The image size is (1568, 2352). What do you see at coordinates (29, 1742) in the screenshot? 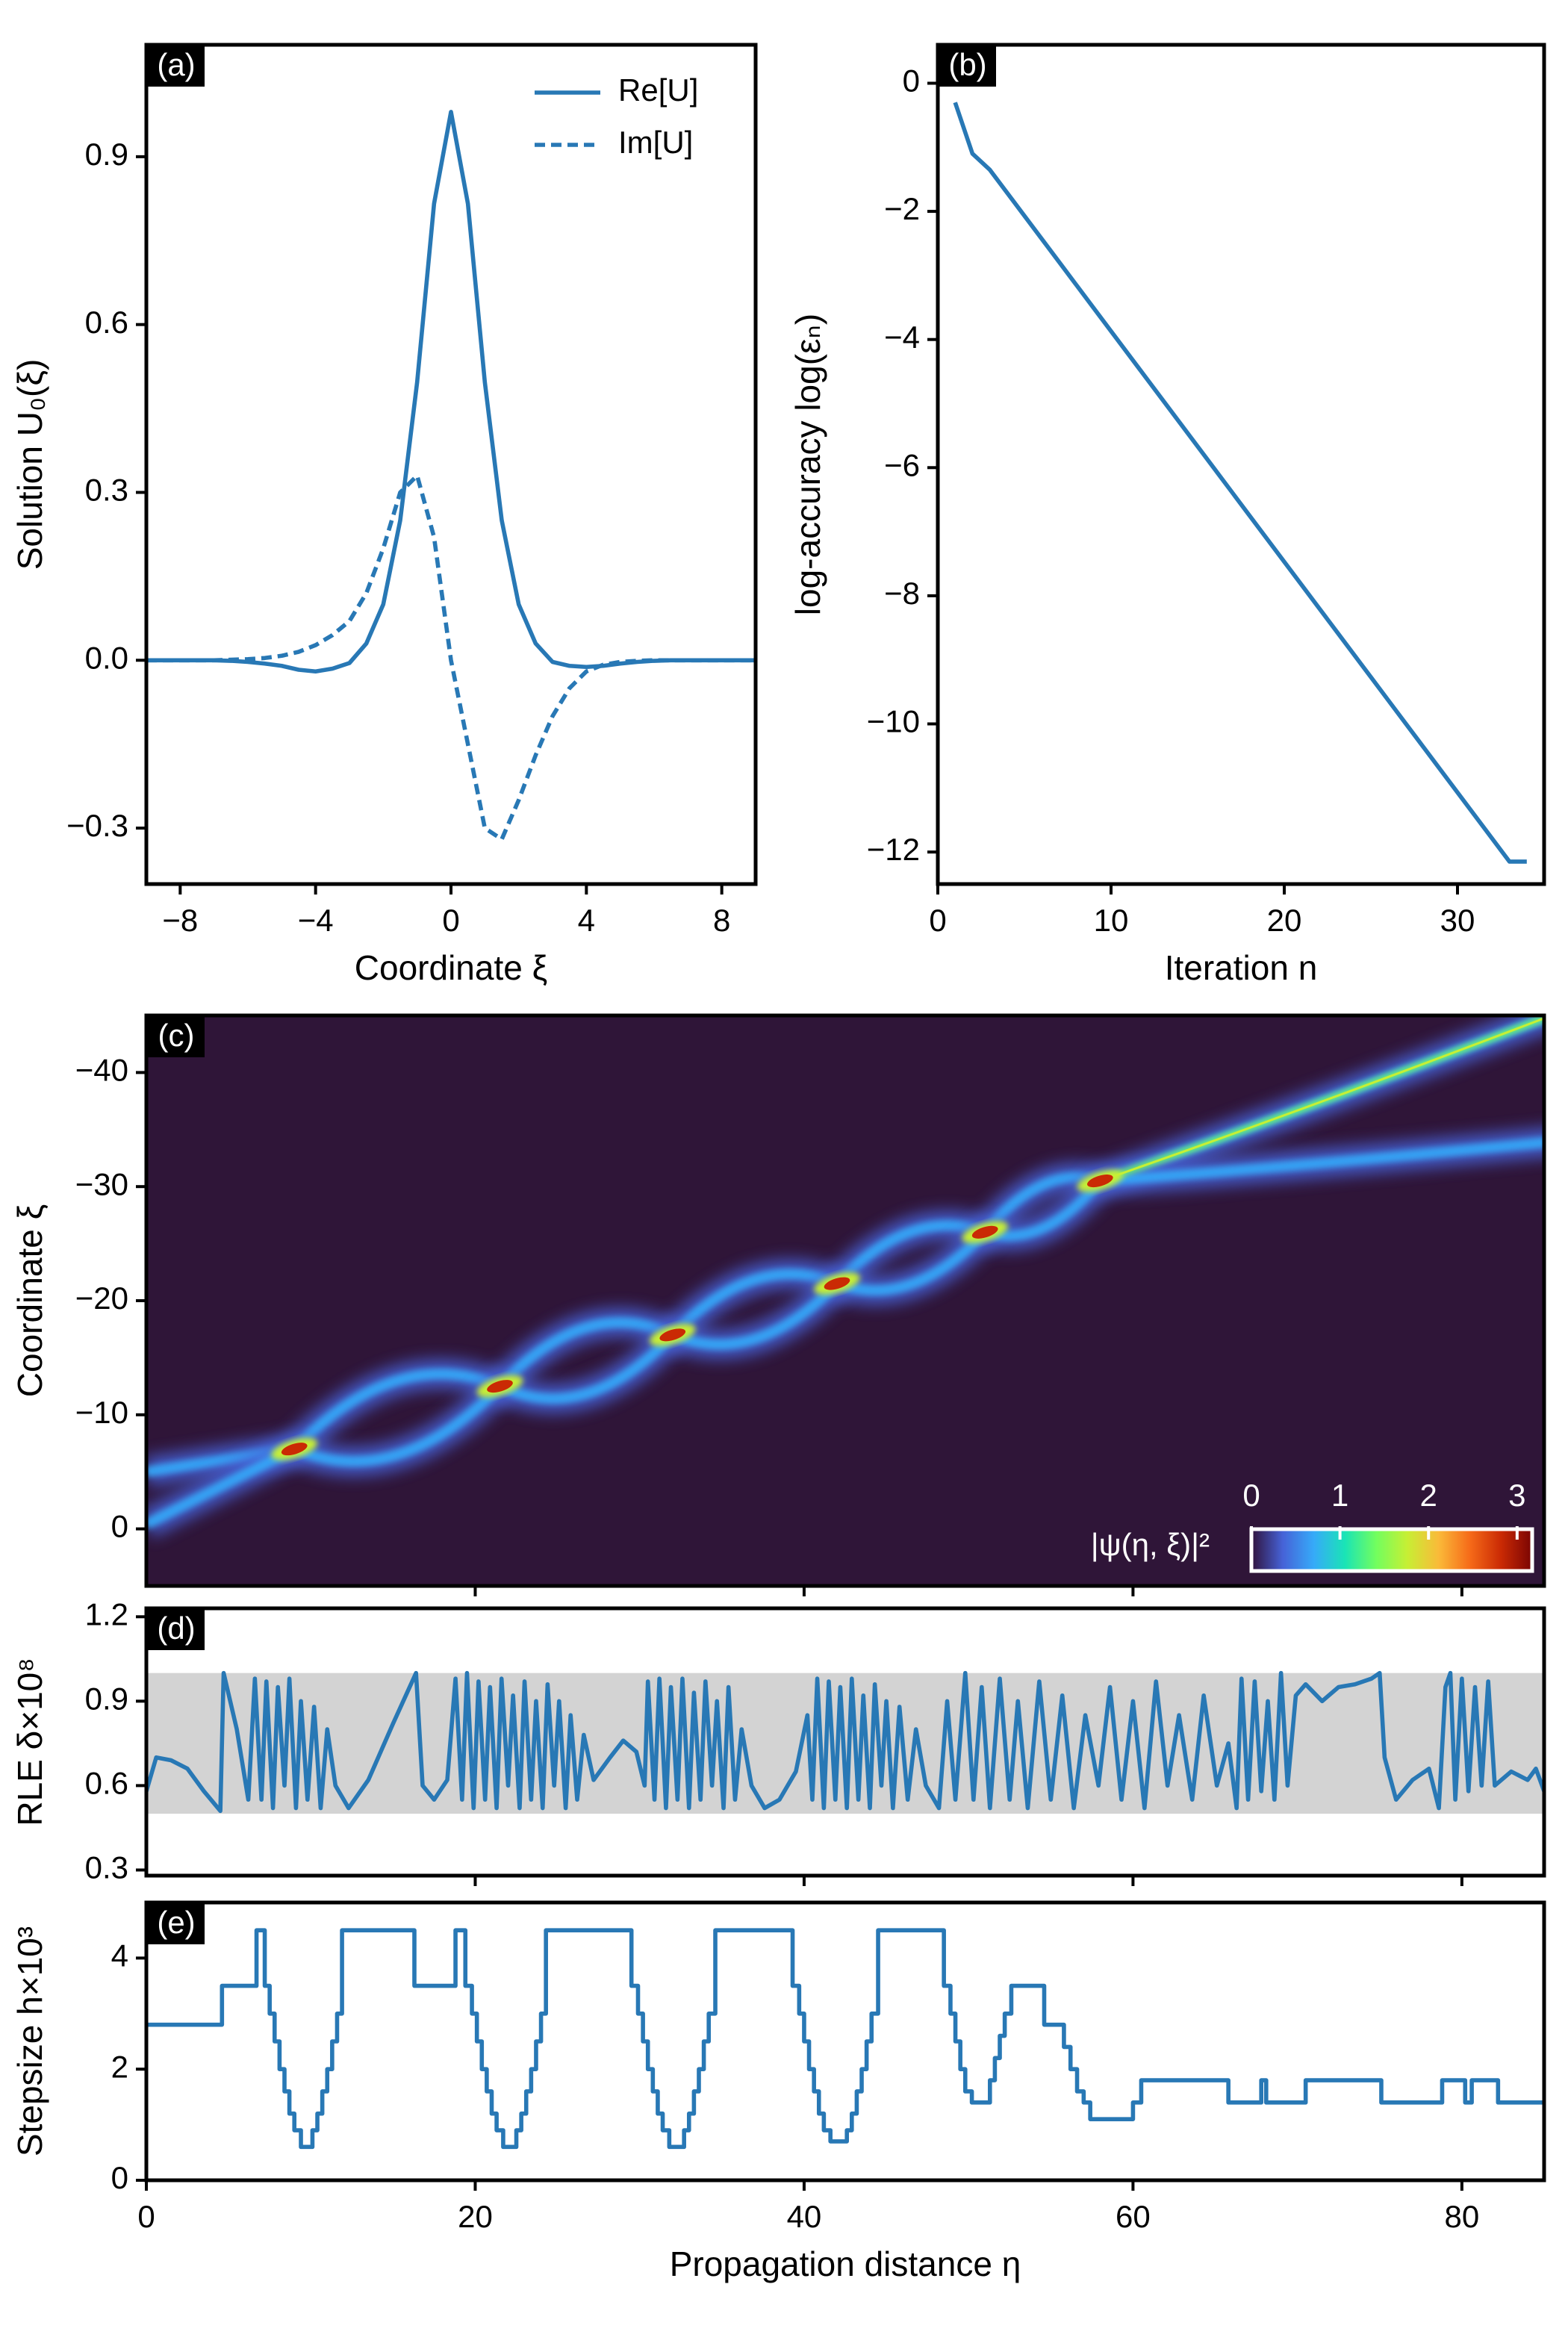
I see `y-axis-label: RLE δ×10⁸` at bounding box center [29, 1742].